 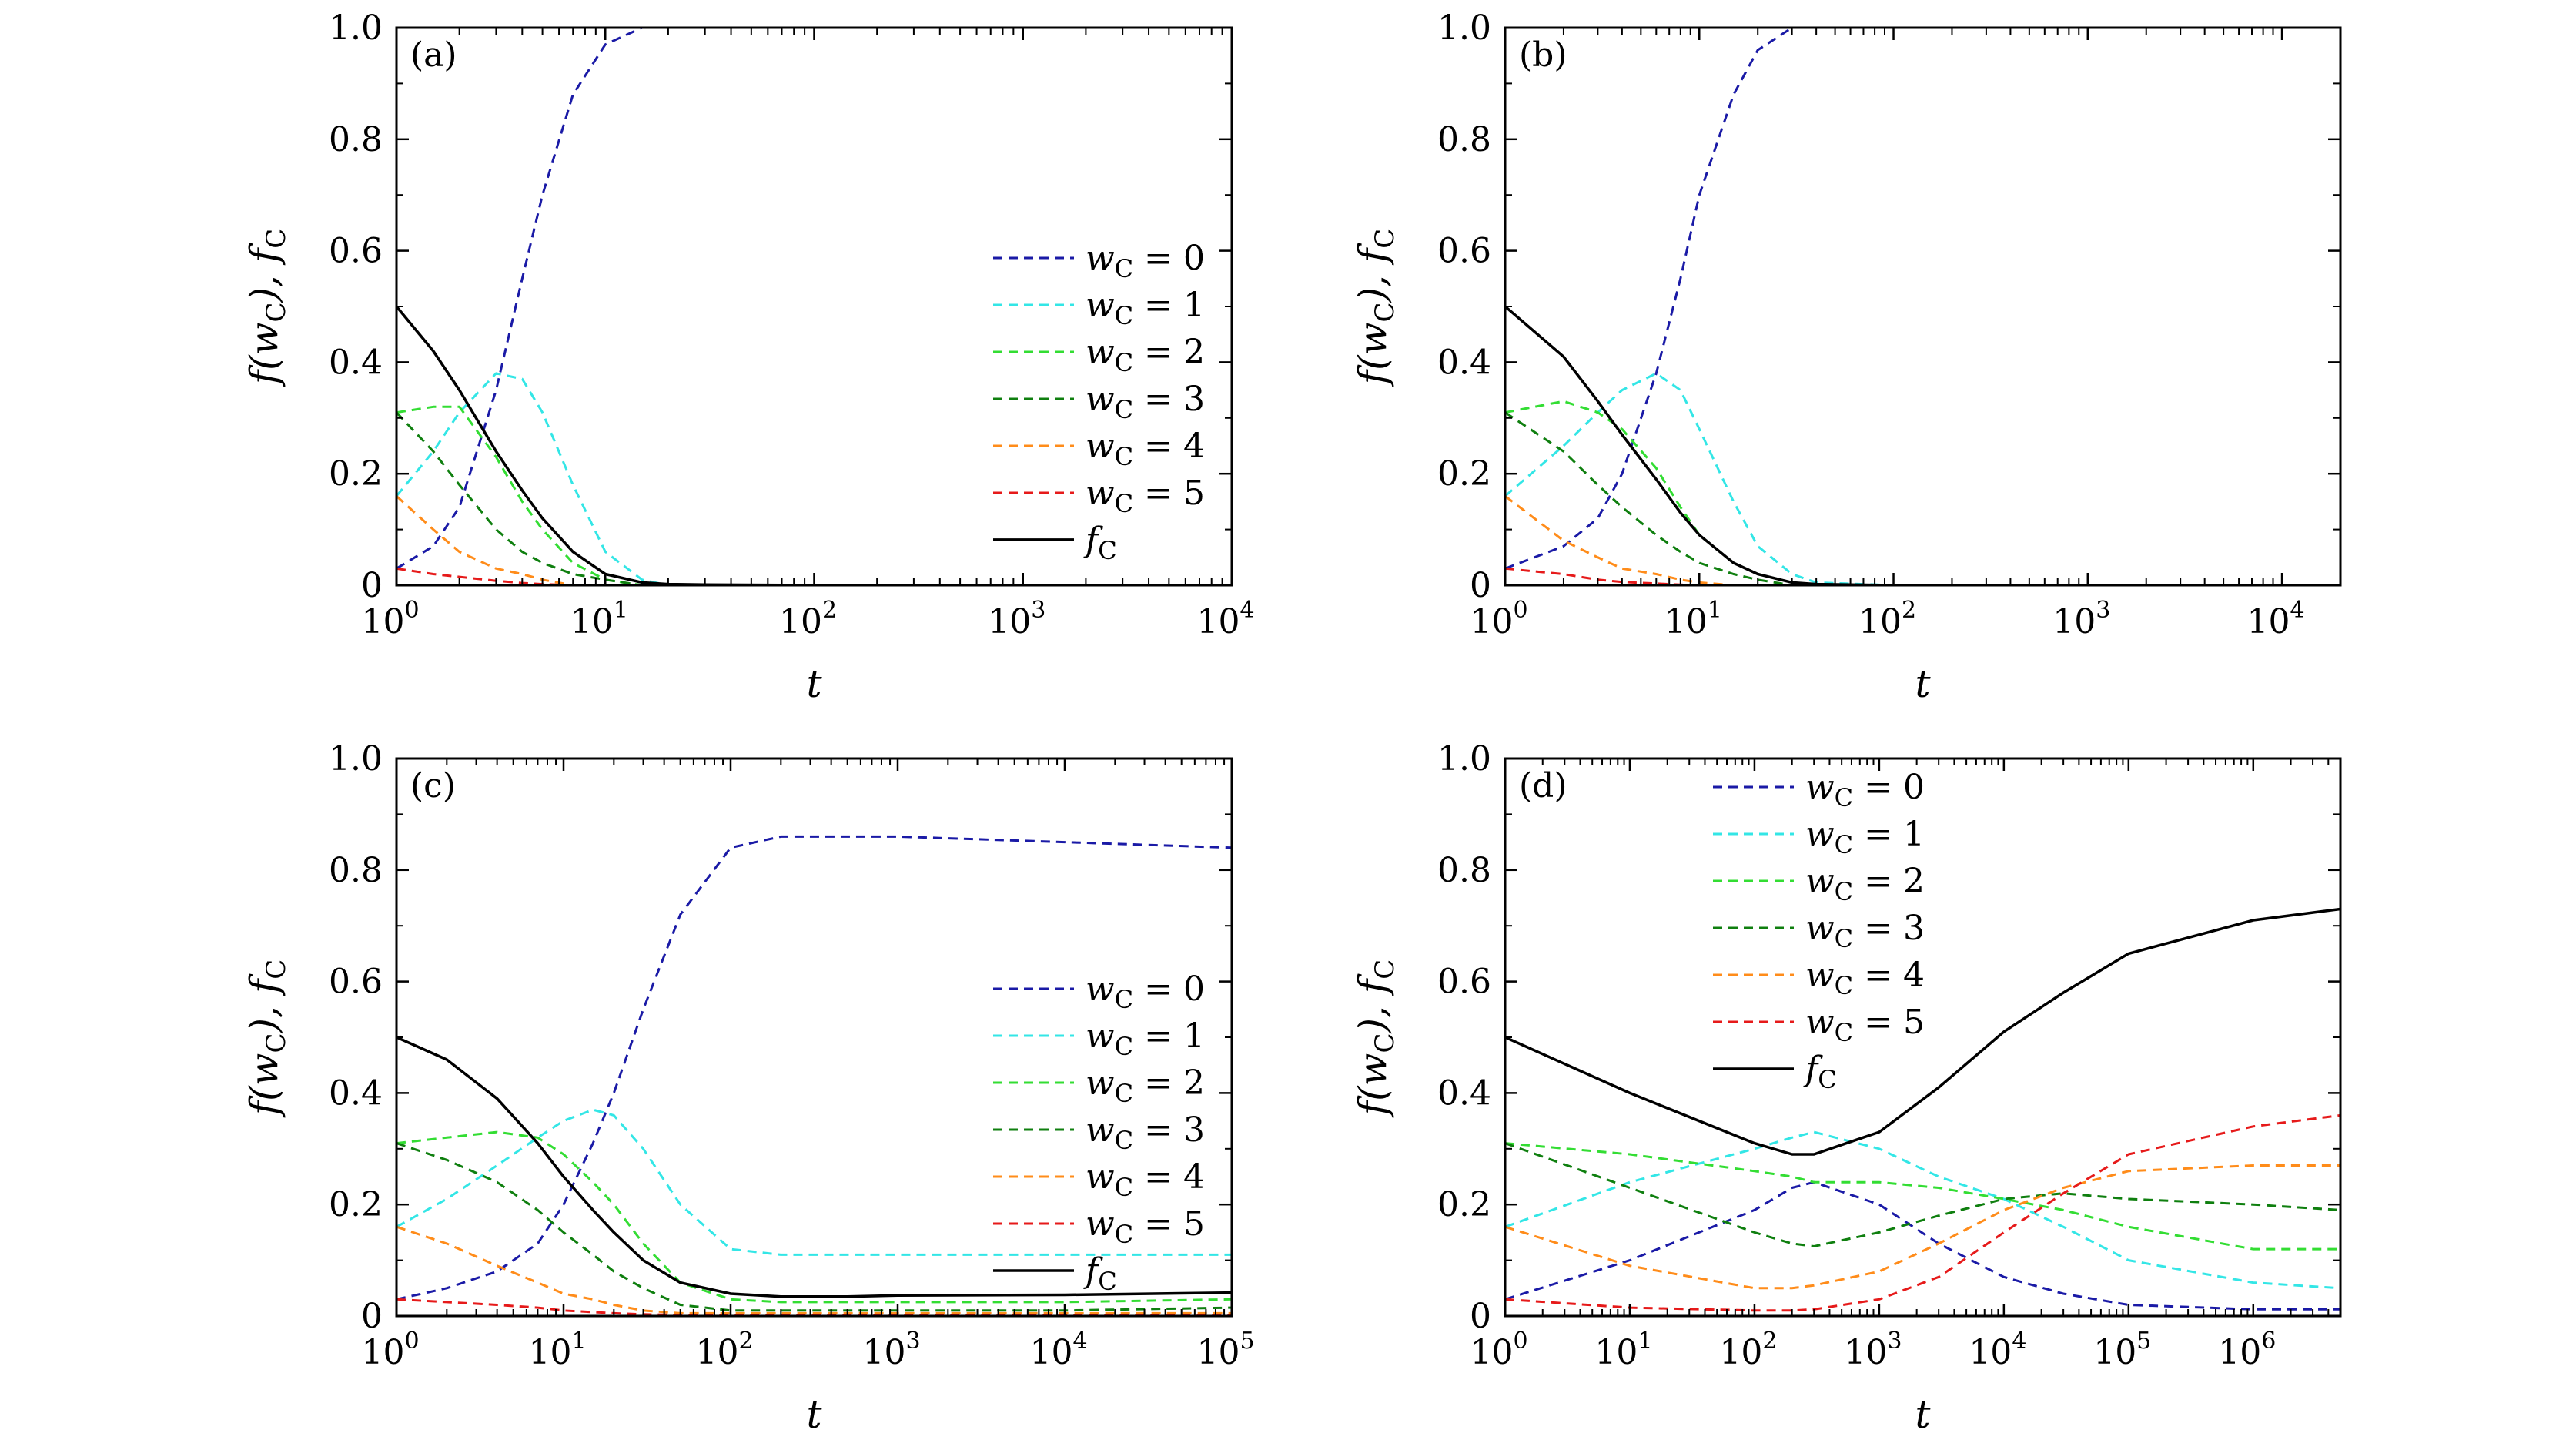 I want to click on plot-frame, so click(x=1923, y=306).